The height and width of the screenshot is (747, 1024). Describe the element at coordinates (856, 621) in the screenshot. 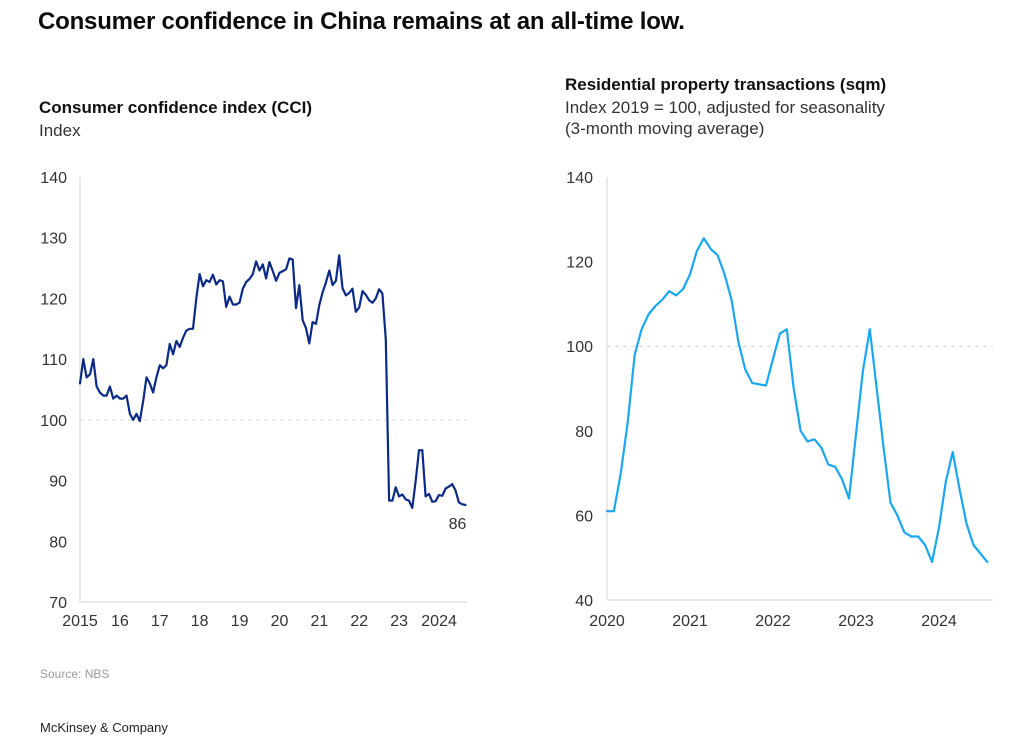

I see `property-x-tick-label: 2023` at that location.